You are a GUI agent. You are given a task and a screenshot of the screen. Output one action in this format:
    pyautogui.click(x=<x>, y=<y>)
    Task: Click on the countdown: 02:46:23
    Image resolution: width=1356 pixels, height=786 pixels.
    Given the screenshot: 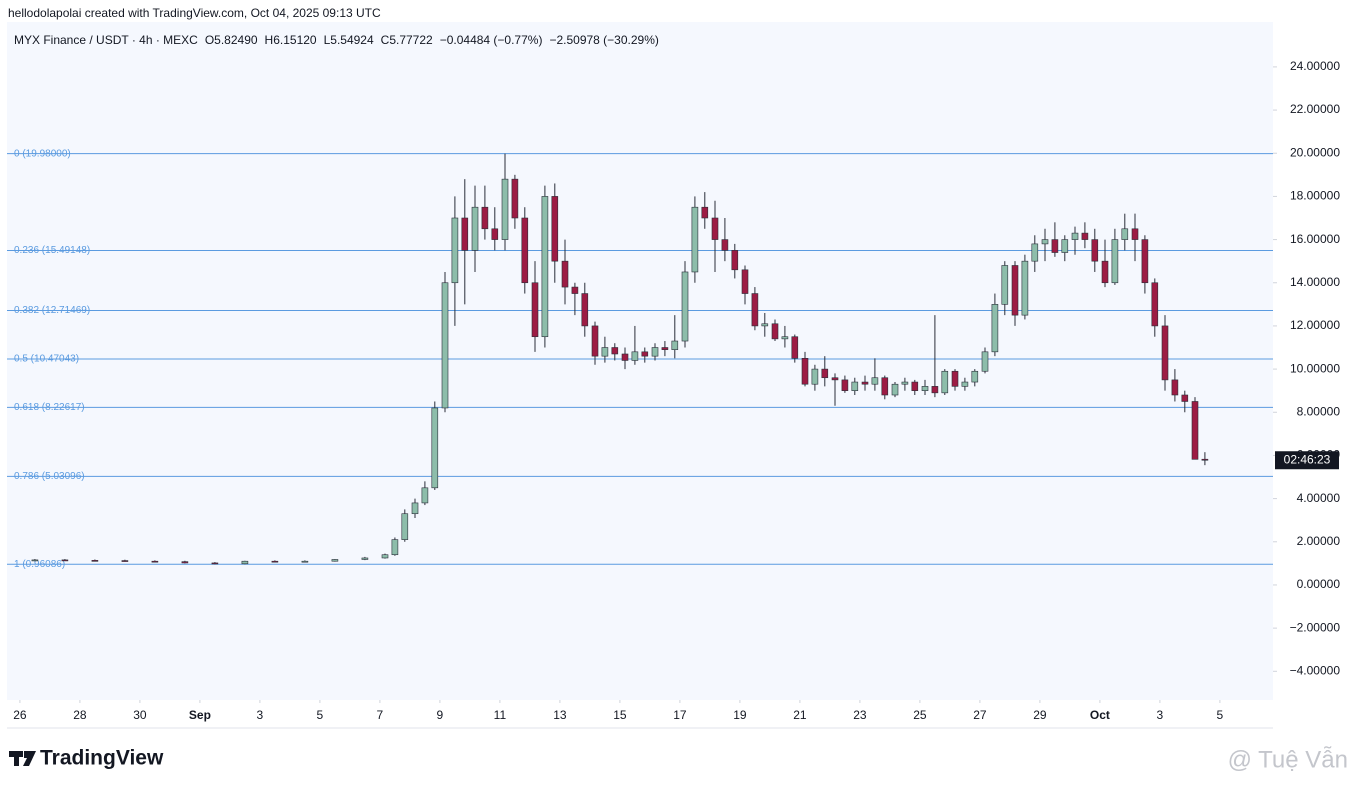 What is the action you would take?
    pyautogui.click(x=1307, y=459)
    